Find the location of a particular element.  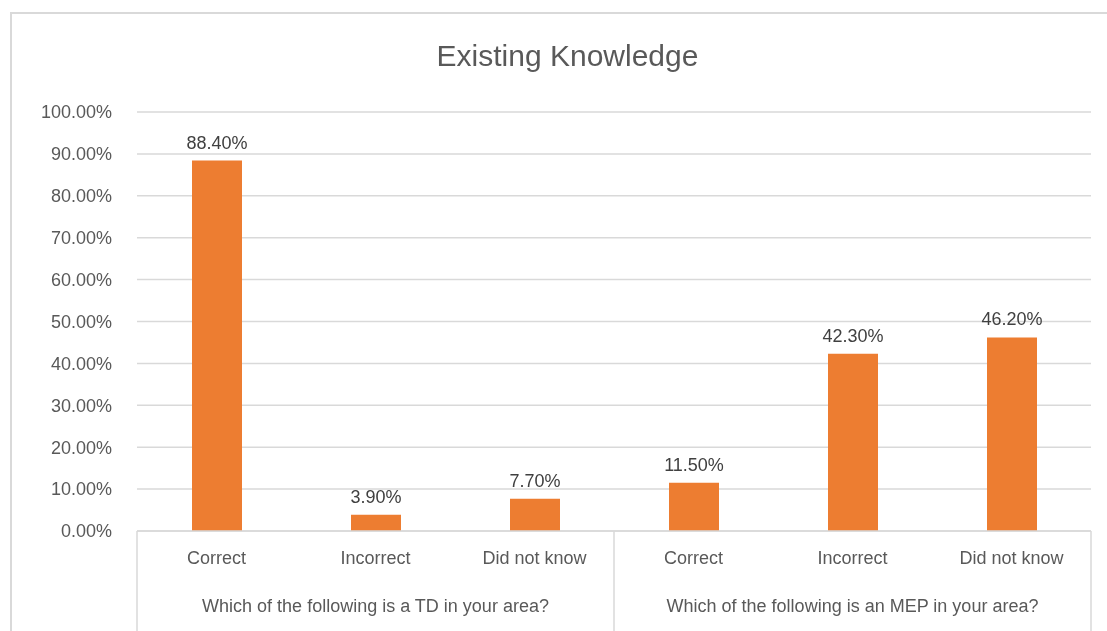

y-tick-label: 100.00% is located at coordinates (76, 112).